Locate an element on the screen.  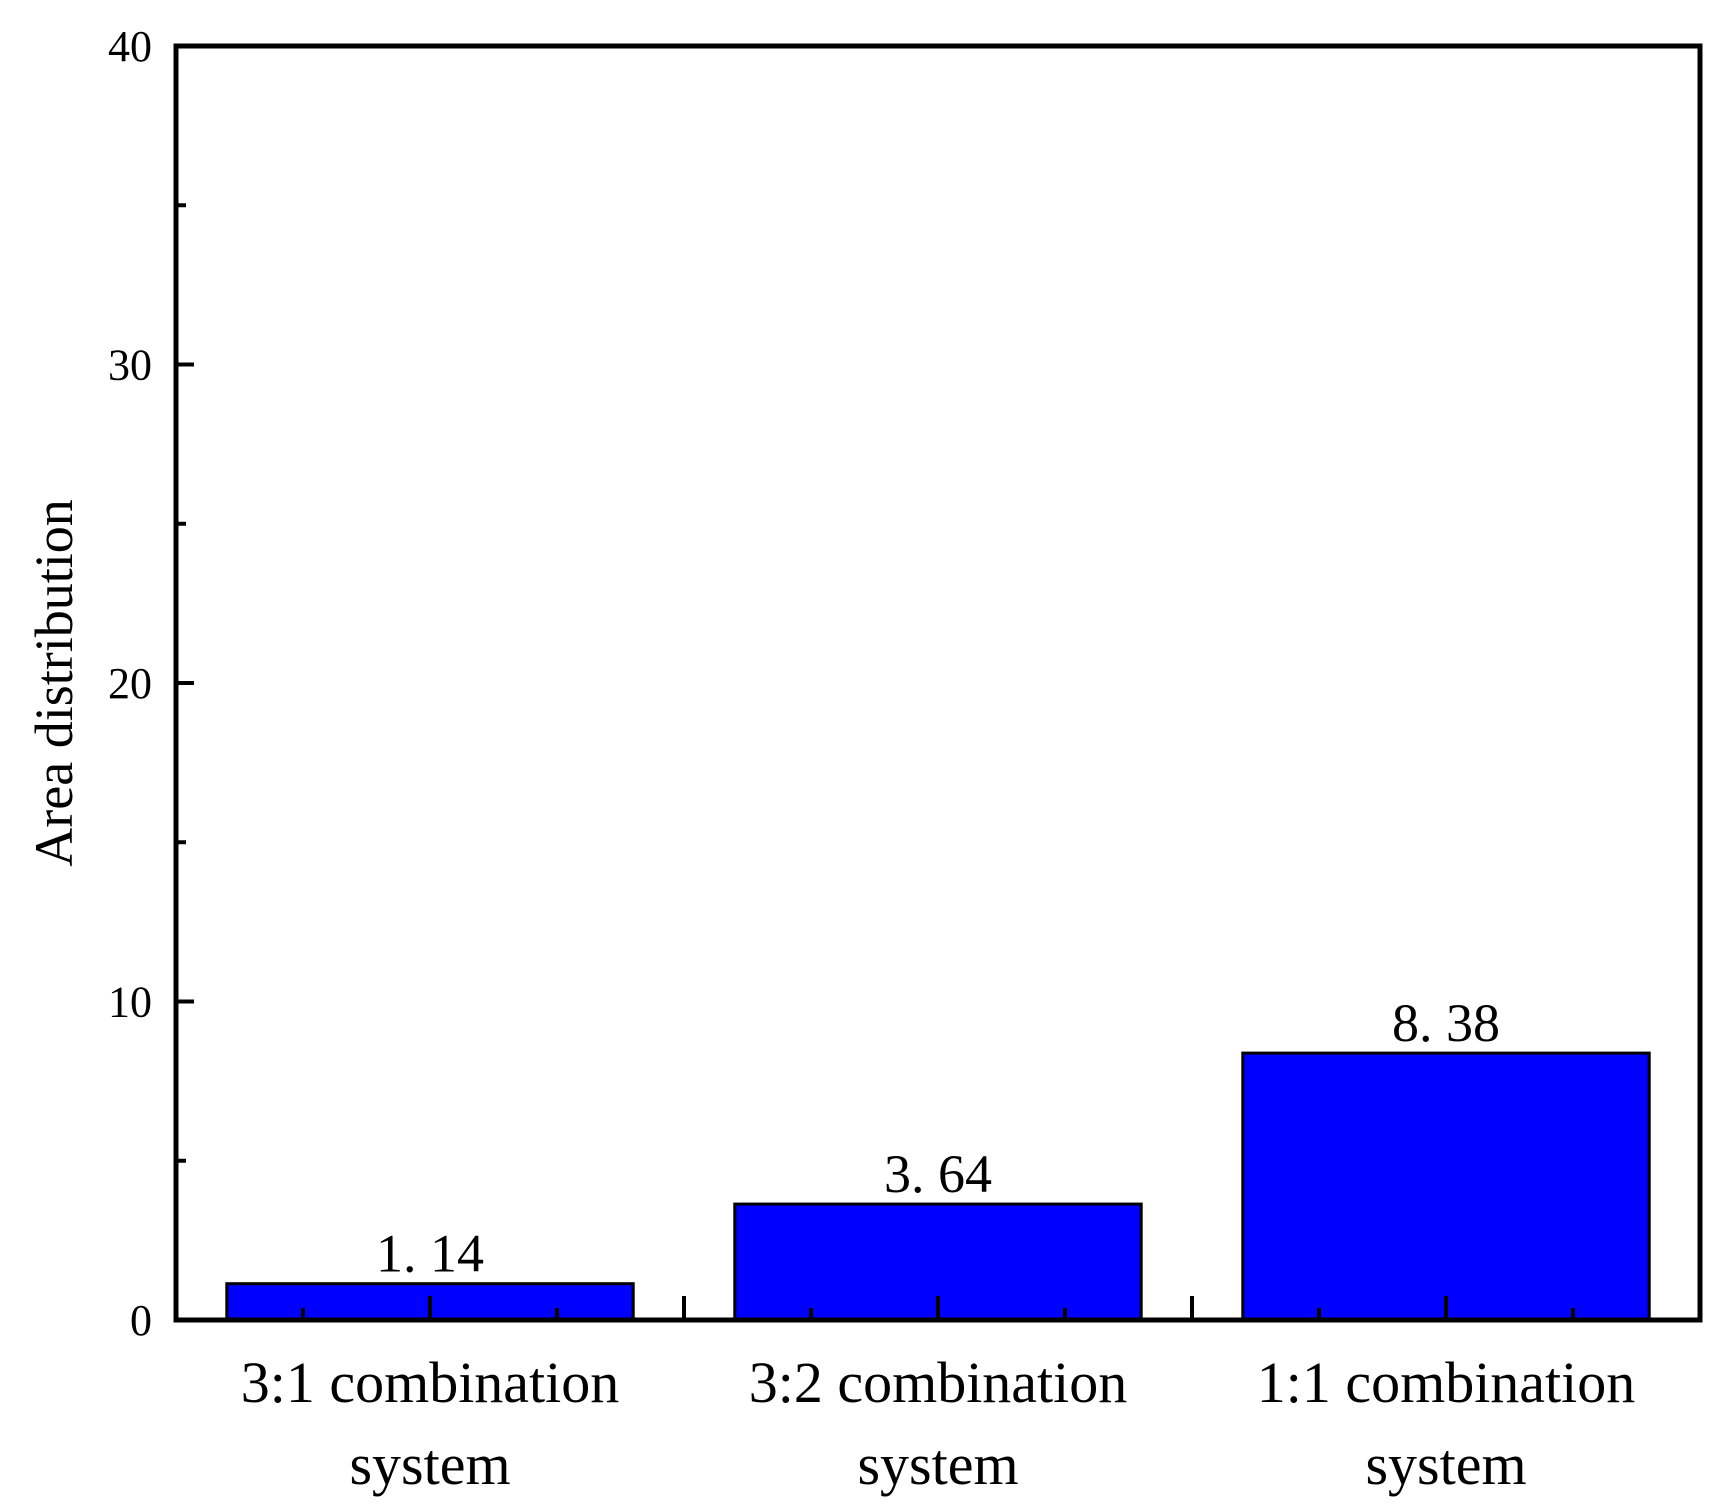
data-label: 3. 64 is located at coordinates (938, 1174).